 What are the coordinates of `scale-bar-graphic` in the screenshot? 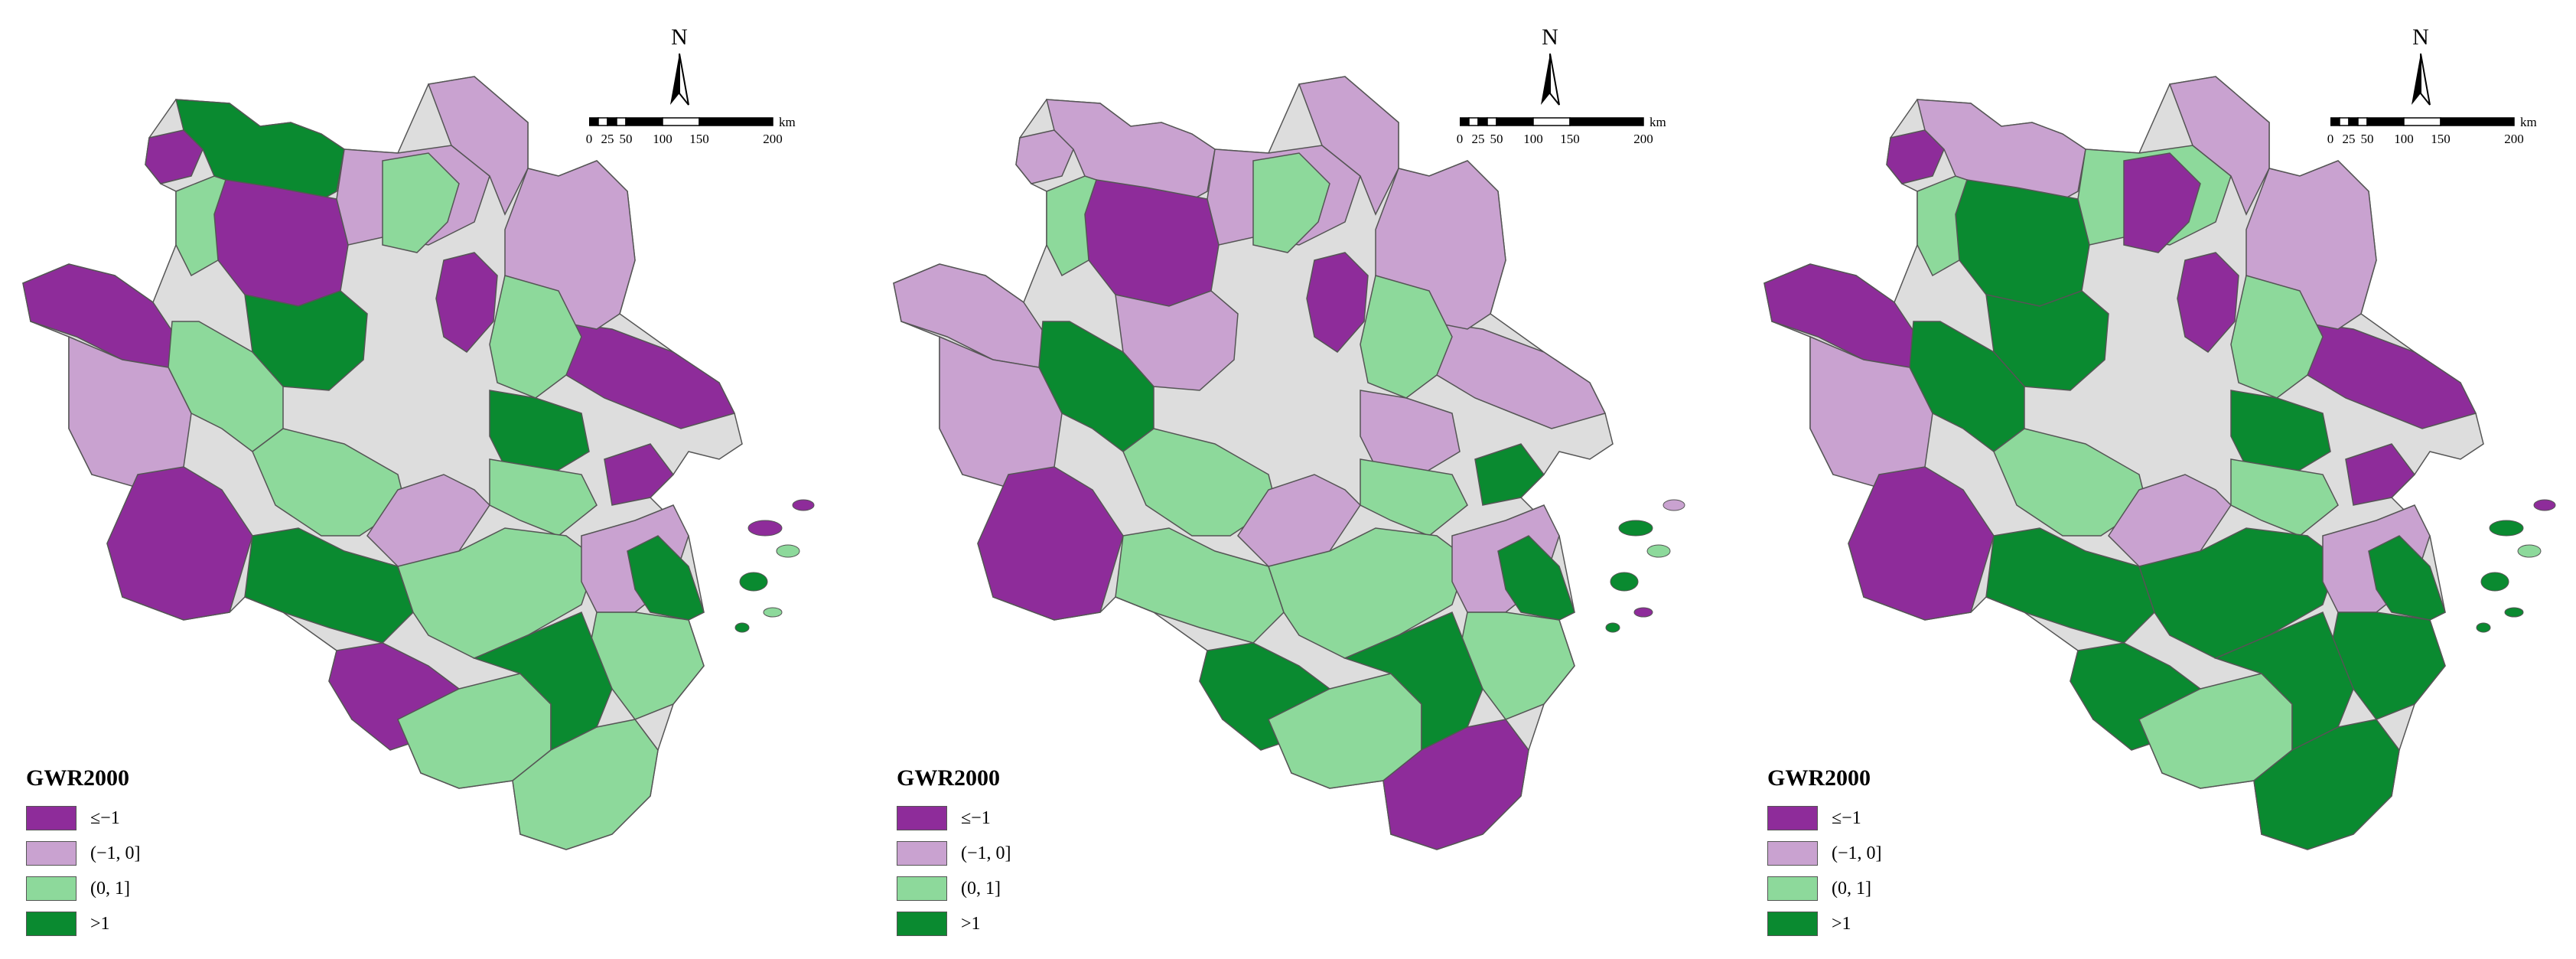 It's located at (681, 122).